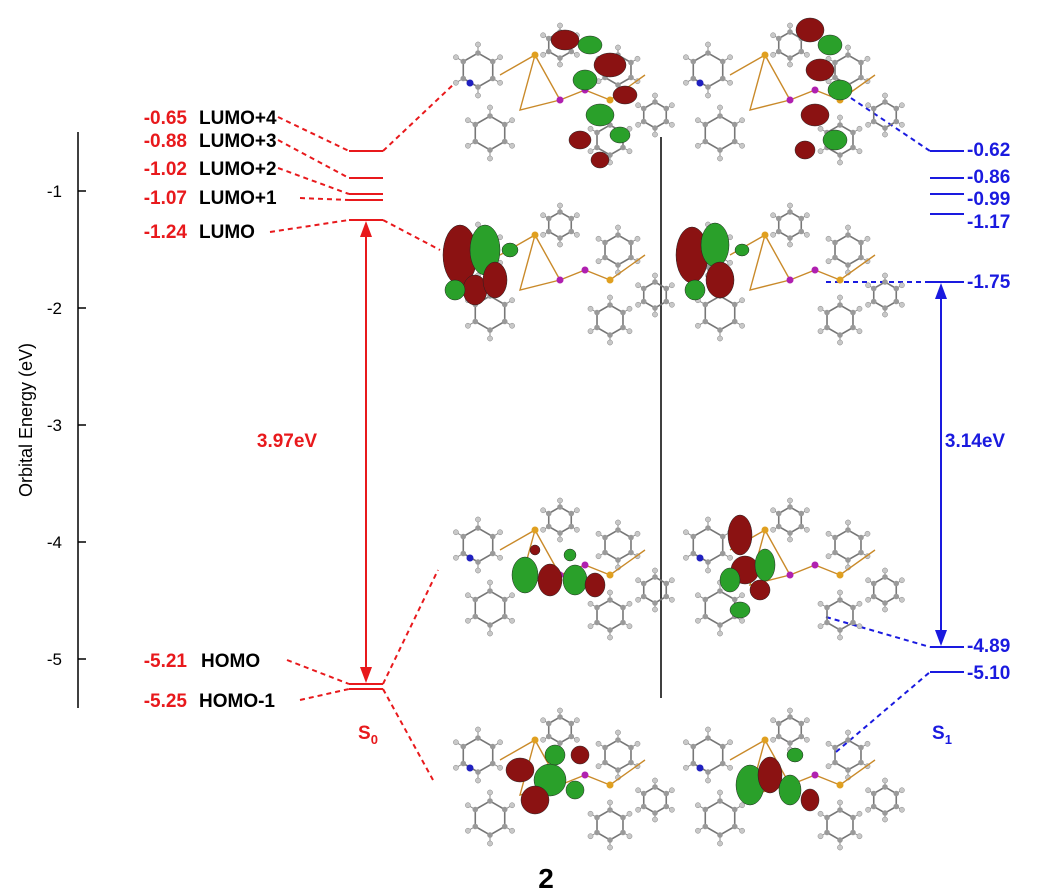 The width and height of the screenshot is (1043, 893). Describe the element at coordinates (238, 198) in the screenshot. I see `s0-name-lumo1: LUMO+1` at that location.